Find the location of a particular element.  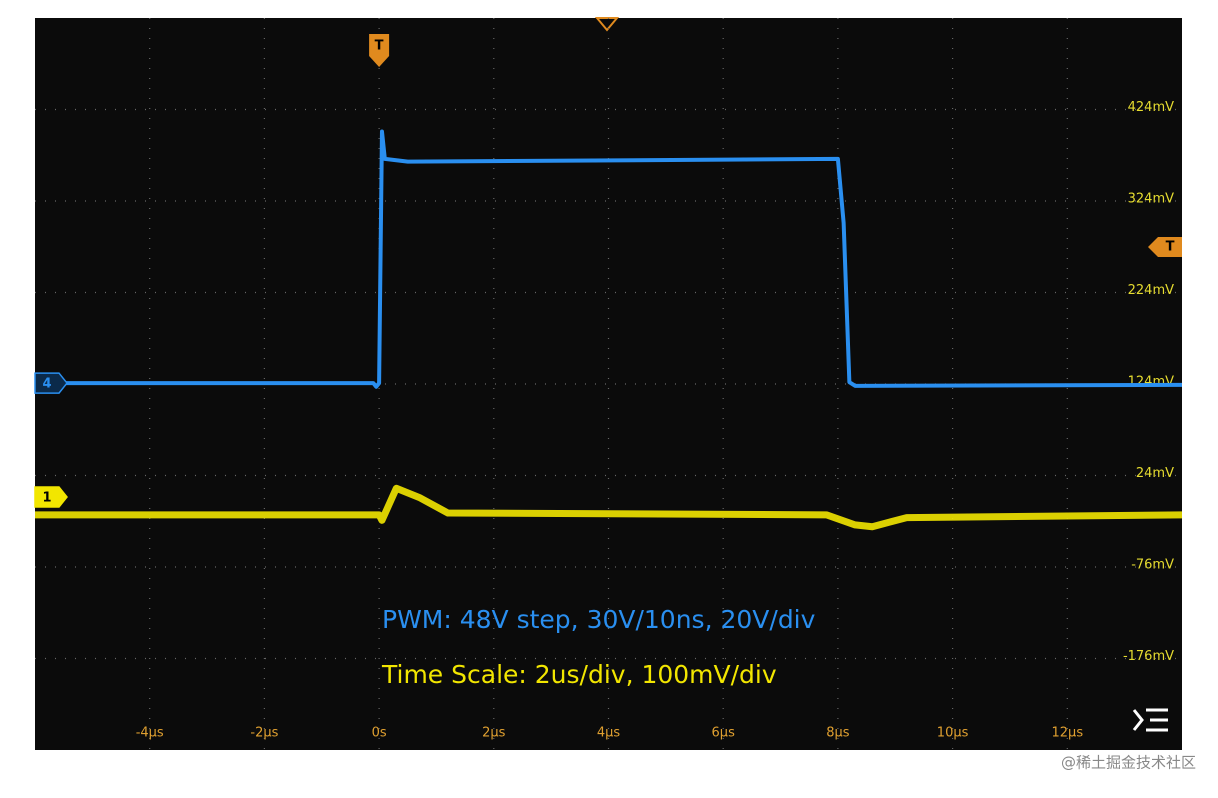

x-tick-label: 10µs is located at coordinates (953, 733).